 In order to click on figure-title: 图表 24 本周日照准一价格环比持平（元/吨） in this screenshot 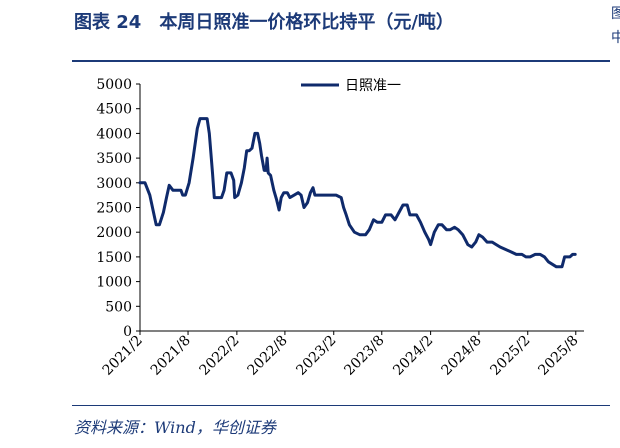, I will do `click(264, 22)`.